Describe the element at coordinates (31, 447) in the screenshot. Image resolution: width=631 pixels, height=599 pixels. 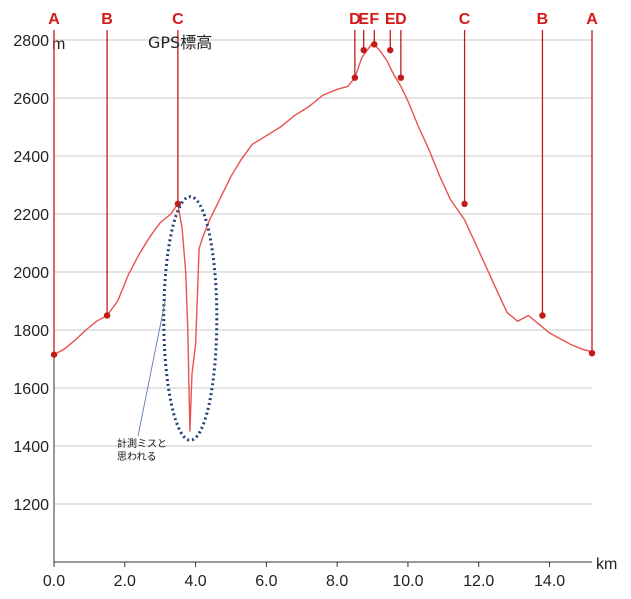
I see `y-tick-label: 1400` at that location.